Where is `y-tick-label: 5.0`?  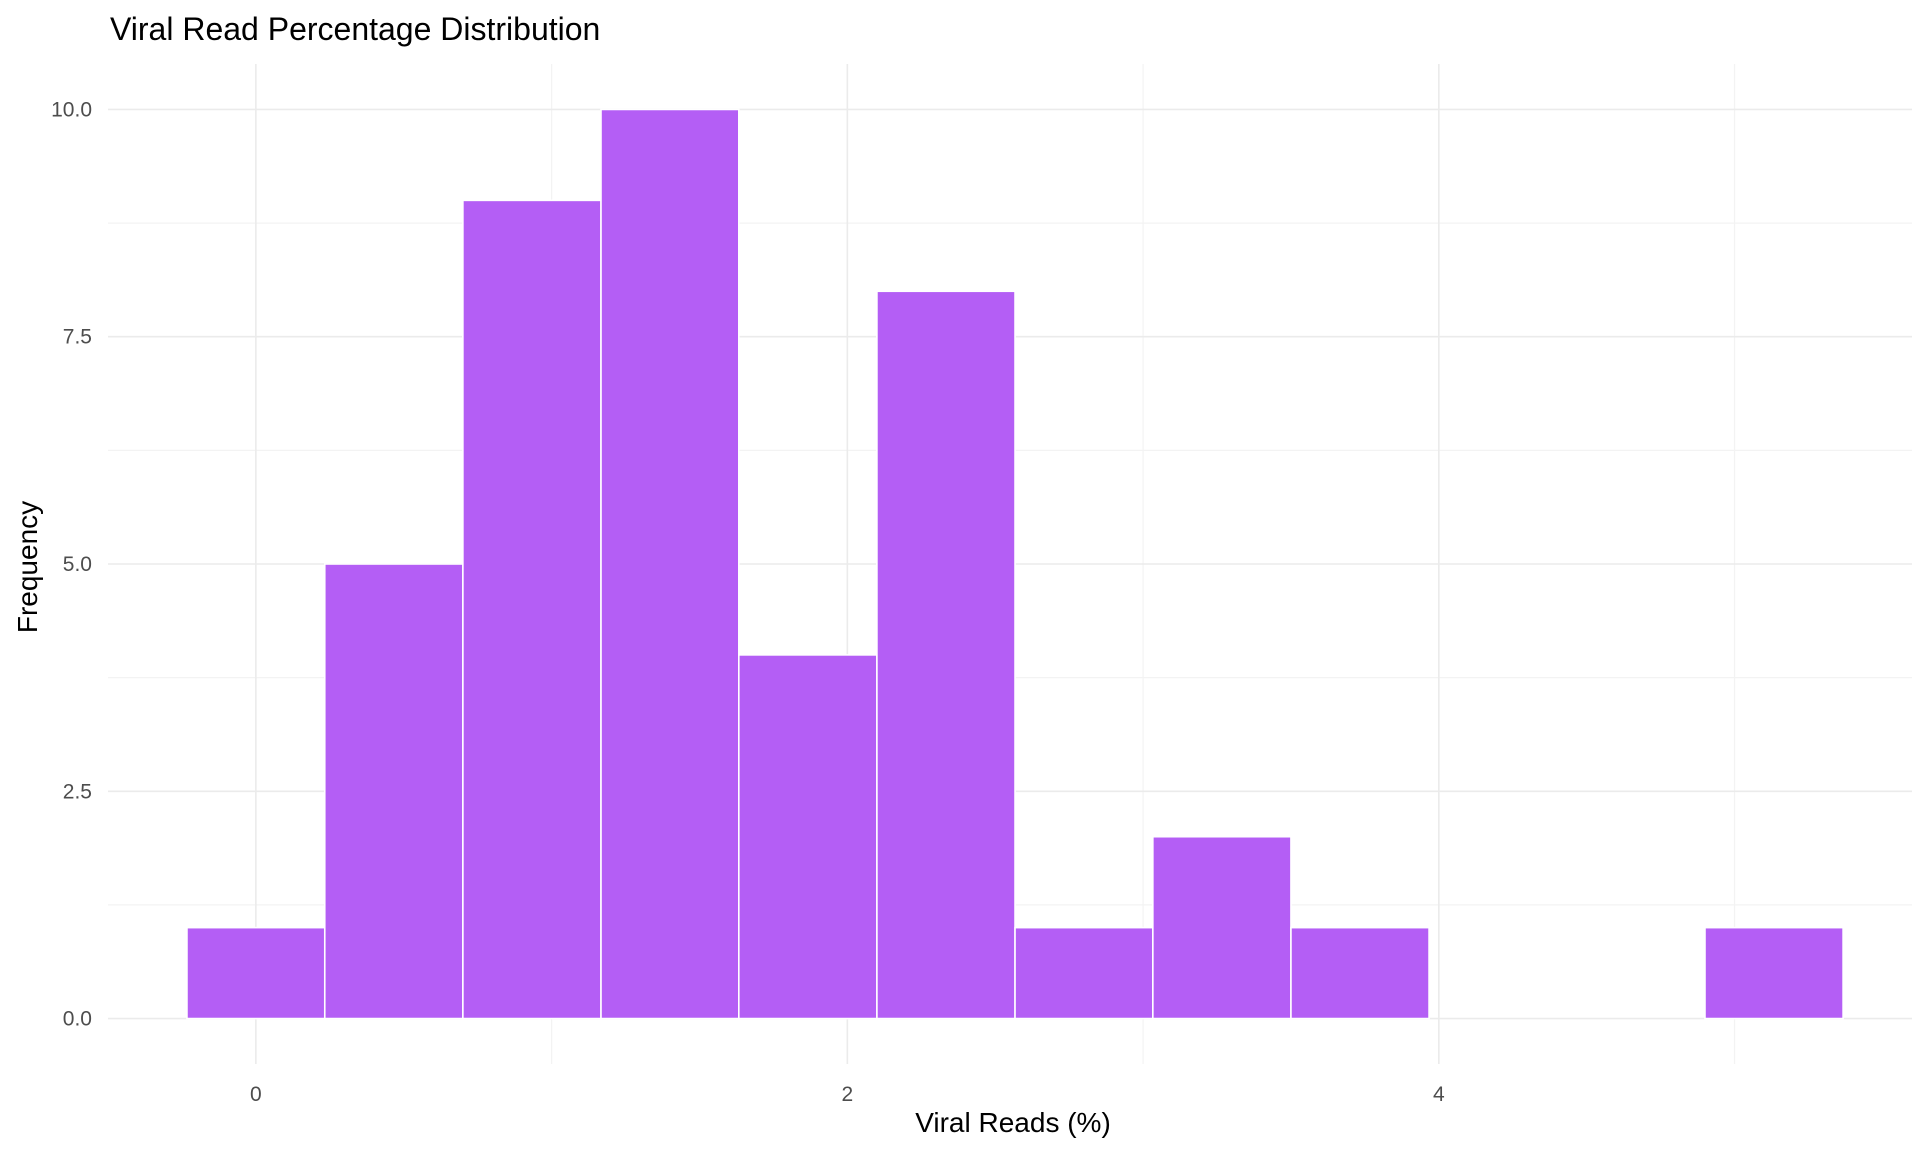
y-tick-label: 5.0 is located at coordinates (77, 564).